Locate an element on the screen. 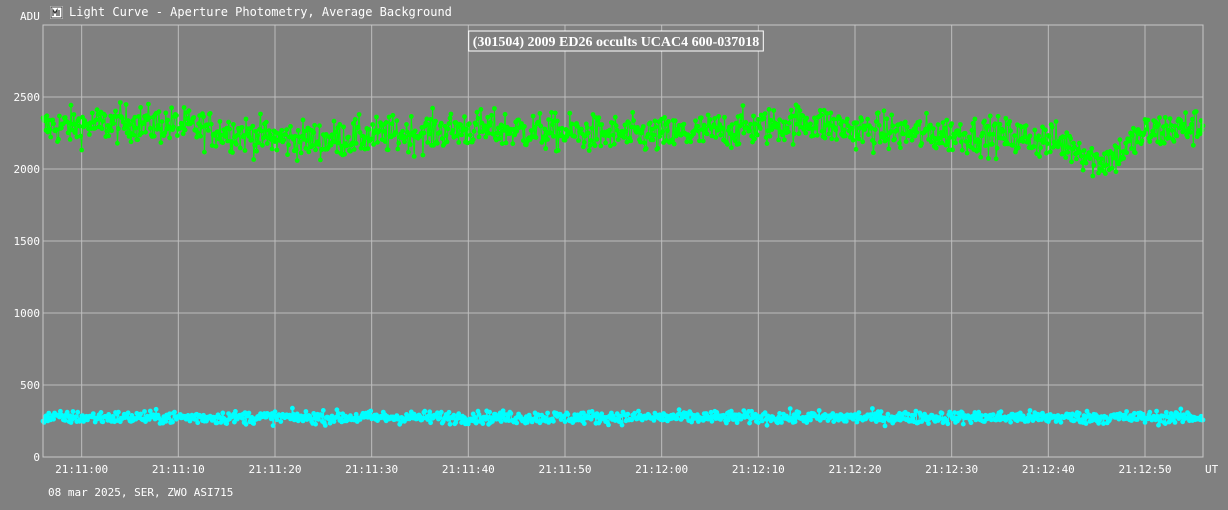 The image size is (1228, 510). x-tick-label: 21:11:30 is located at coordinates (371, 469).